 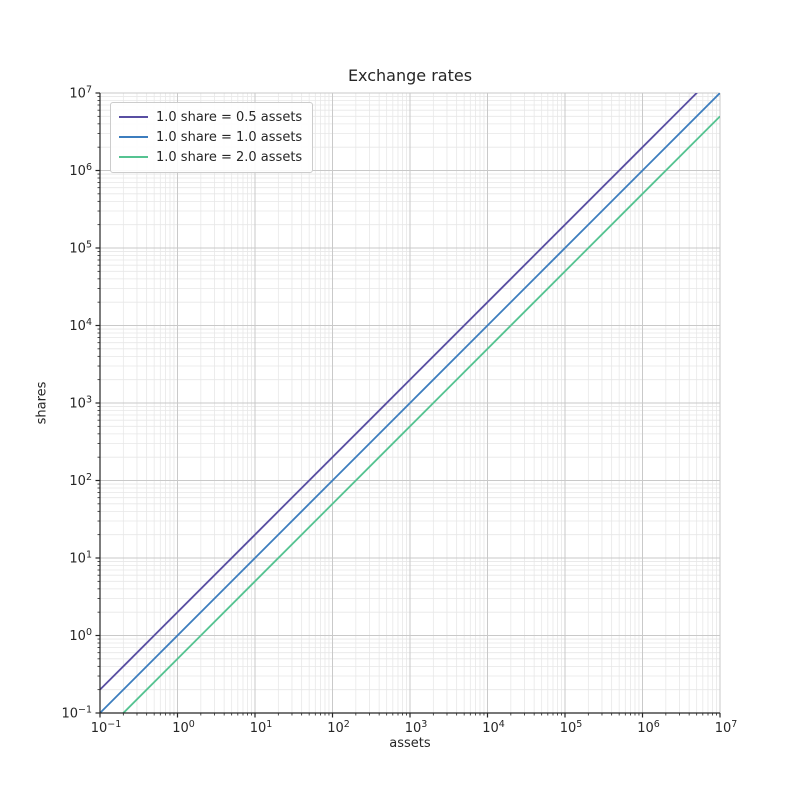 I want to click on y-tick-label: 10⁶, so click(x=80, y=170).